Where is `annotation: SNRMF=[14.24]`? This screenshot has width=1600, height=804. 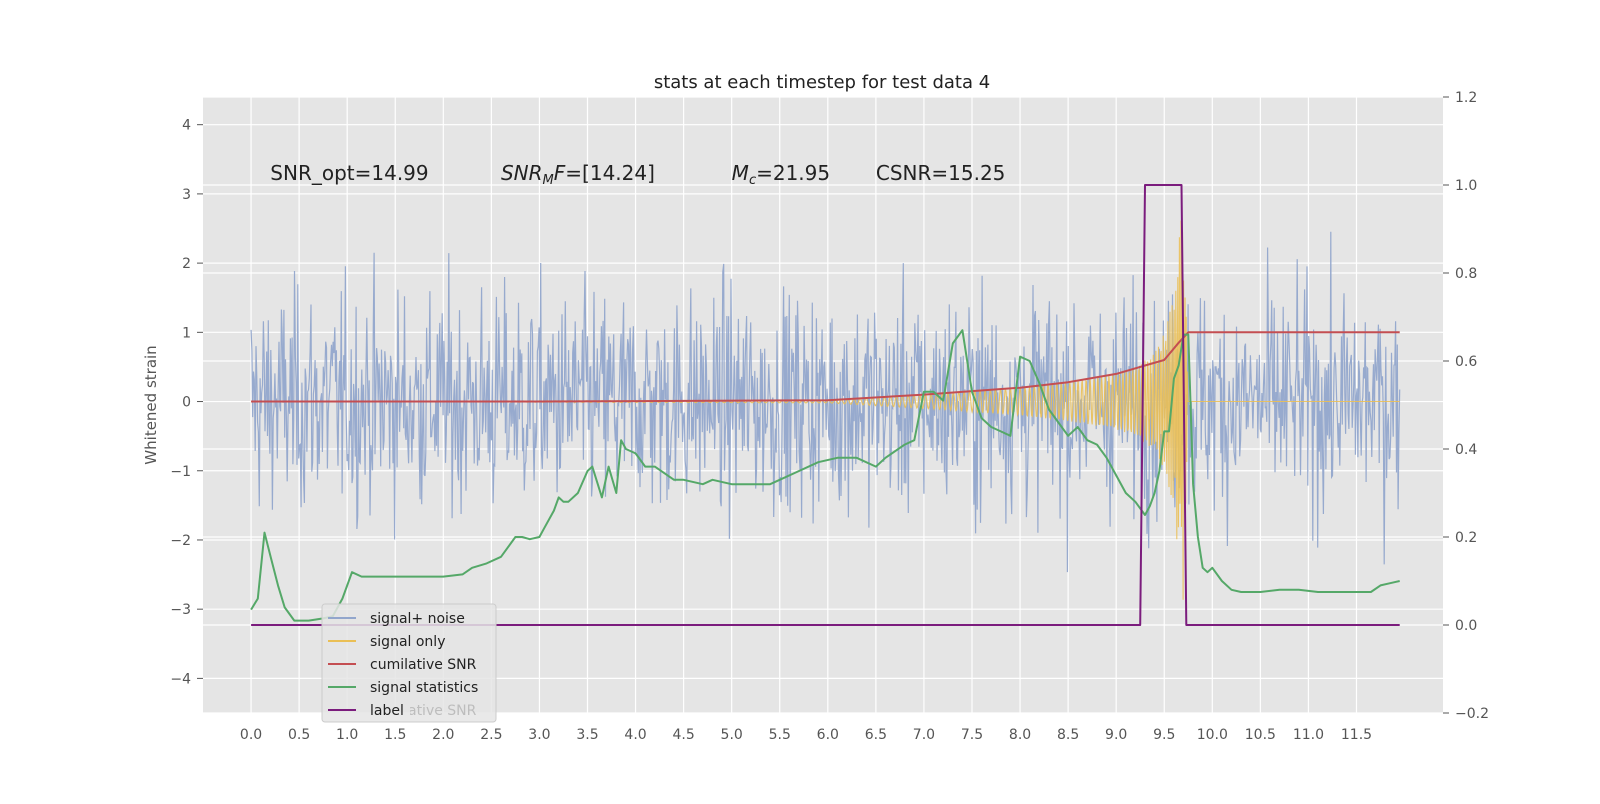
annotation: SNRMF=[14.24] is located at coordinates (578, 174).